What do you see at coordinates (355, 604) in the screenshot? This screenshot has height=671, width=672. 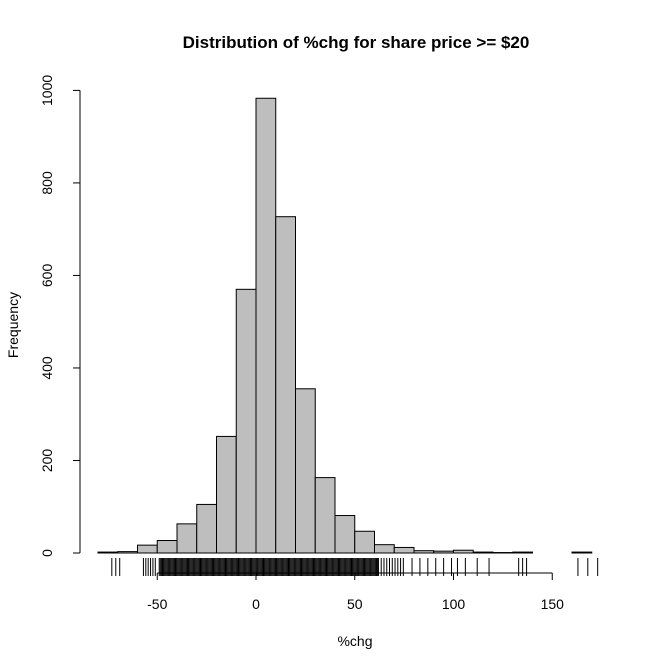 I see `x-tick-label: 50` at bounding box center [355, 604].